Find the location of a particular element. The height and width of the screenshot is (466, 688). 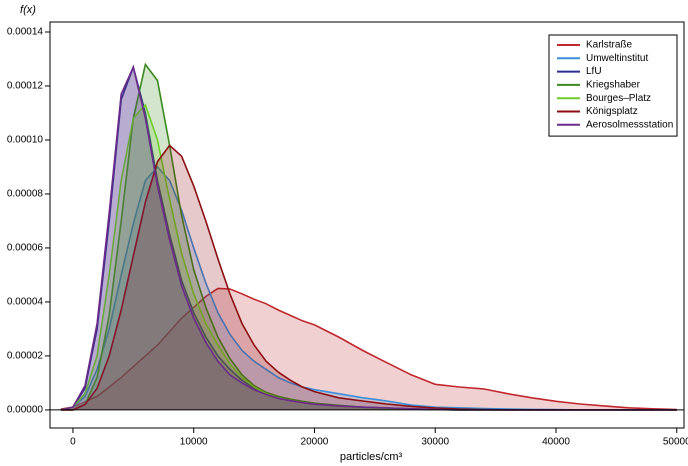

x-tick-label: 0 is located at coordinates (73, 442).